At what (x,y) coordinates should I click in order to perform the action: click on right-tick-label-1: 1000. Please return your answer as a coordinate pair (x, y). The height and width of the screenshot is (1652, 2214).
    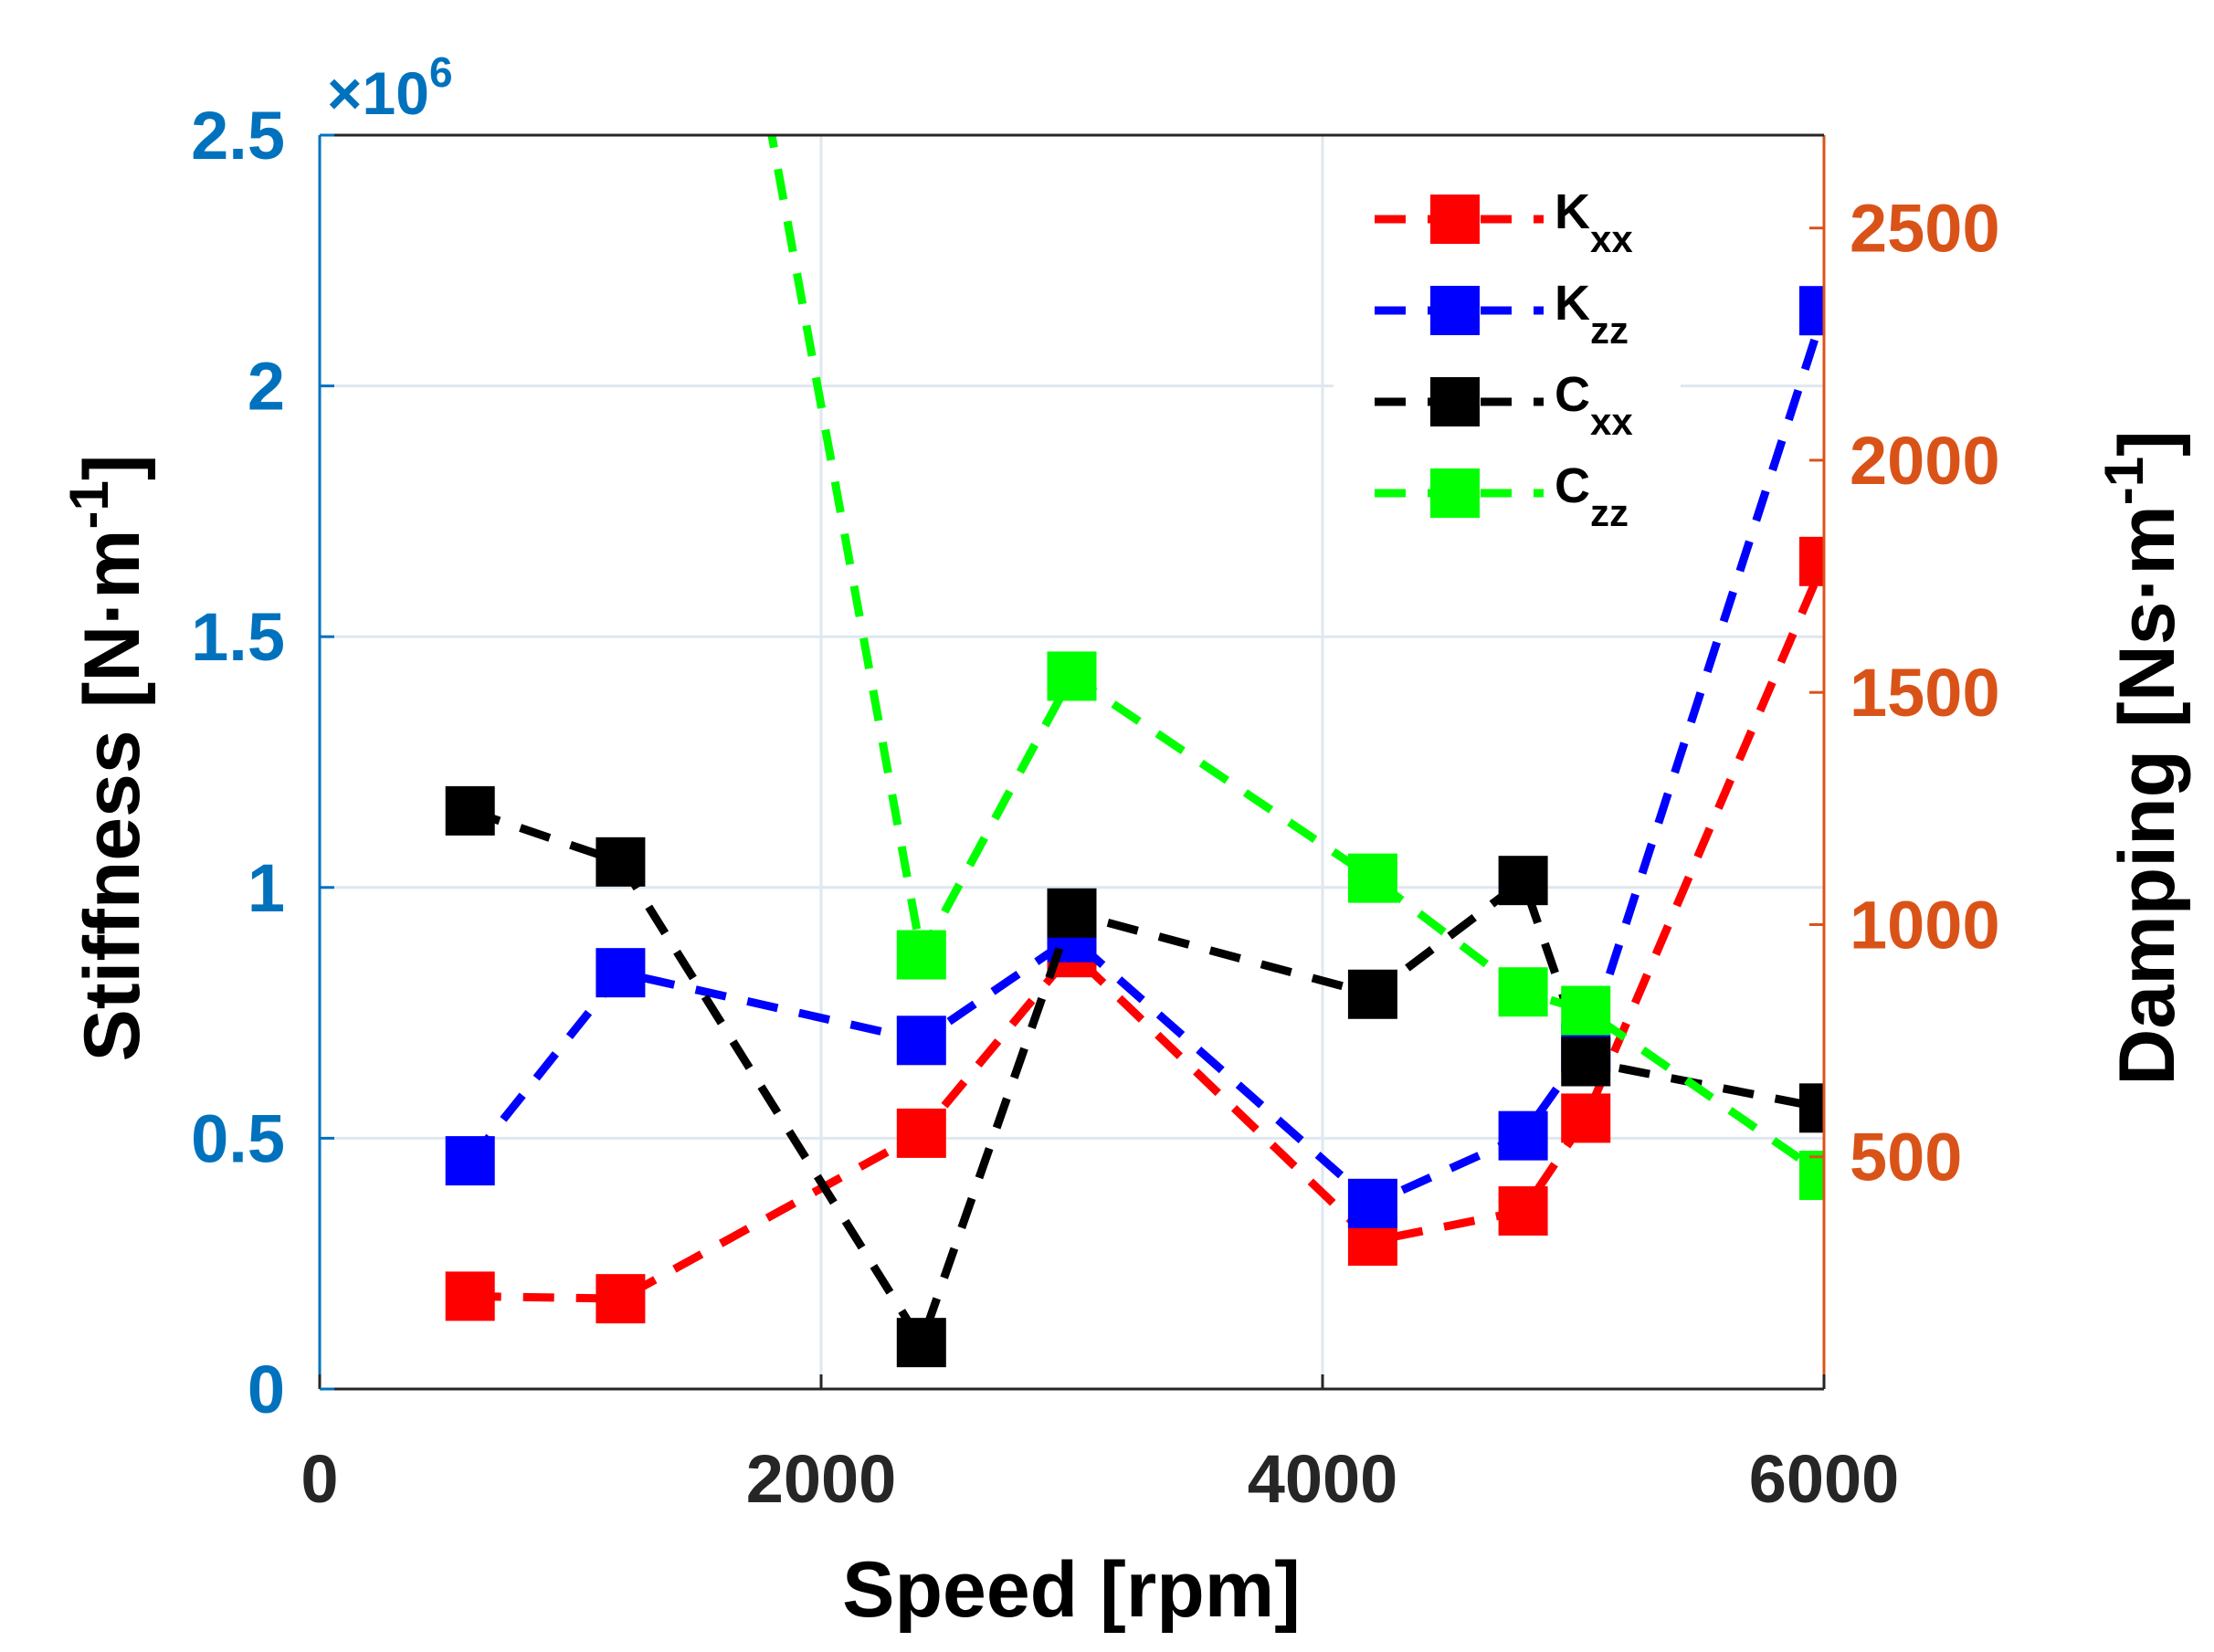
    Looking at the image, I should click on (1925, 925).